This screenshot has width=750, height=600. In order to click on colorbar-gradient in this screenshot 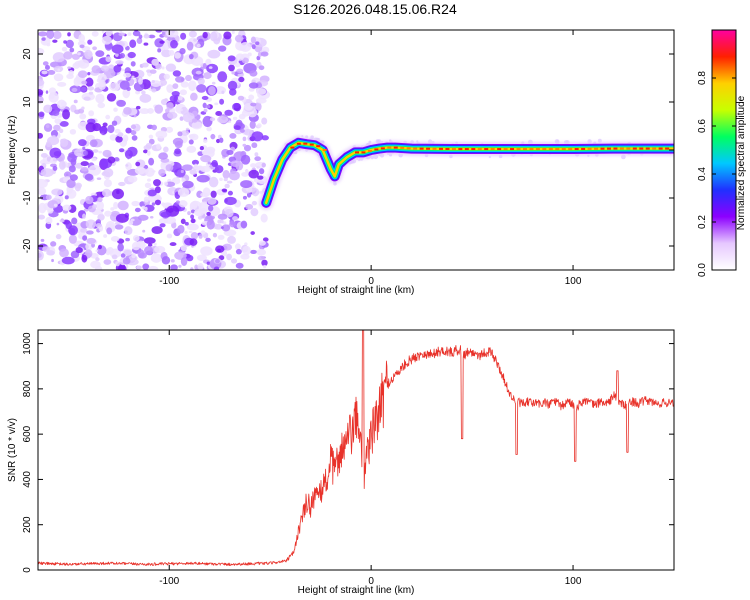, I will do `click(724, 150)`.